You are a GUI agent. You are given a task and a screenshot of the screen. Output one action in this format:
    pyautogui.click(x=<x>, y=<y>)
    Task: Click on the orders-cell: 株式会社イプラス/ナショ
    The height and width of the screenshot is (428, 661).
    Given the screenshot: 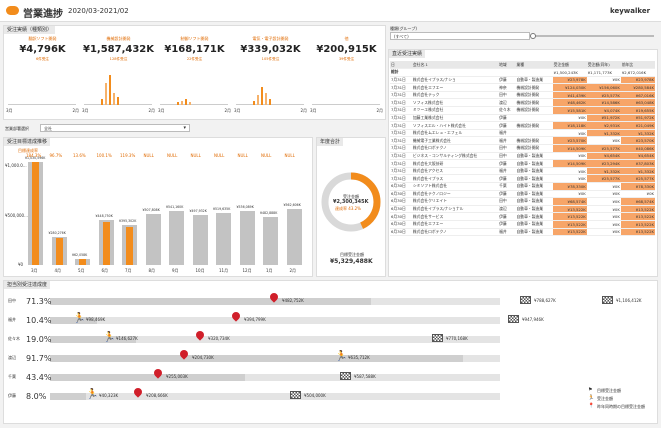 What is the action you would take?
    pyautogui.click(x=455, y=80)
    